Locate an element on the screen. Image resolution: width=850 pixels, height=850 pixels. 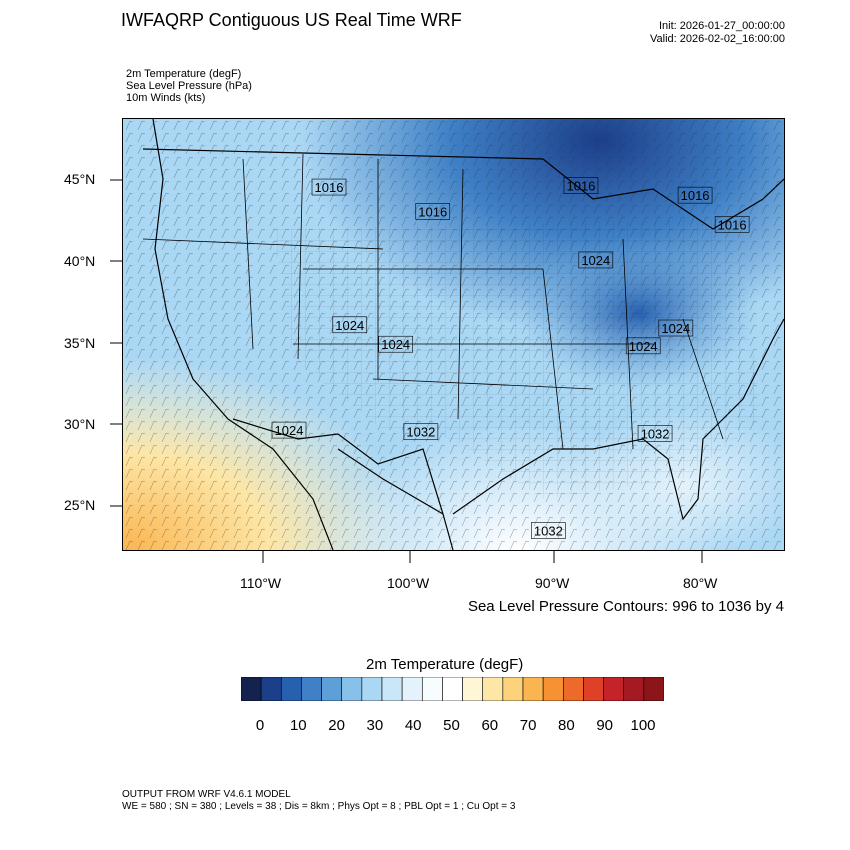
lat-label-40n: 40°N is located at coordinates (80, 261).